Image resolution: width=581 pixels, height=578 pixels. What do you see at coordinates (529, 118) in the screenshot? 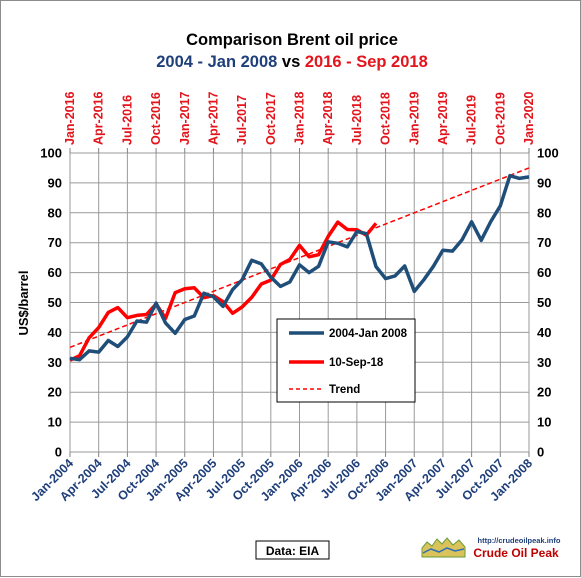
I see `x-tick-label-top: Jan-2020` at bounding box center [529, 118].